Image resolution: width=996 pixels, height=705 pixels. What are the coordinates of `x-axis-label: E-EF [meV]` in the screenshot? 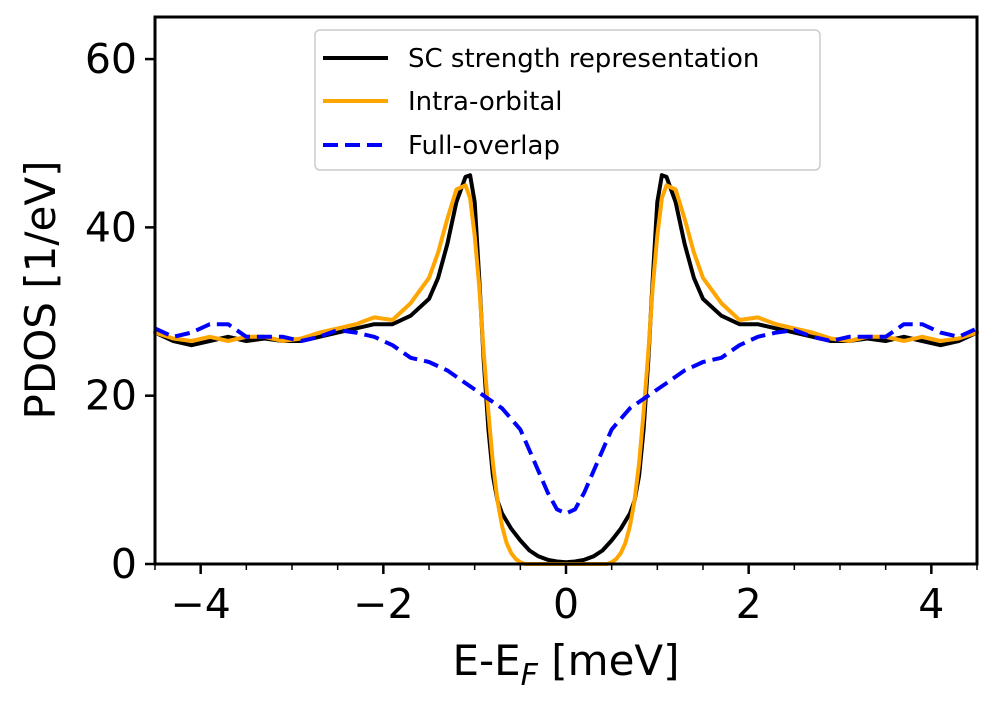 It's located at (565, 664).